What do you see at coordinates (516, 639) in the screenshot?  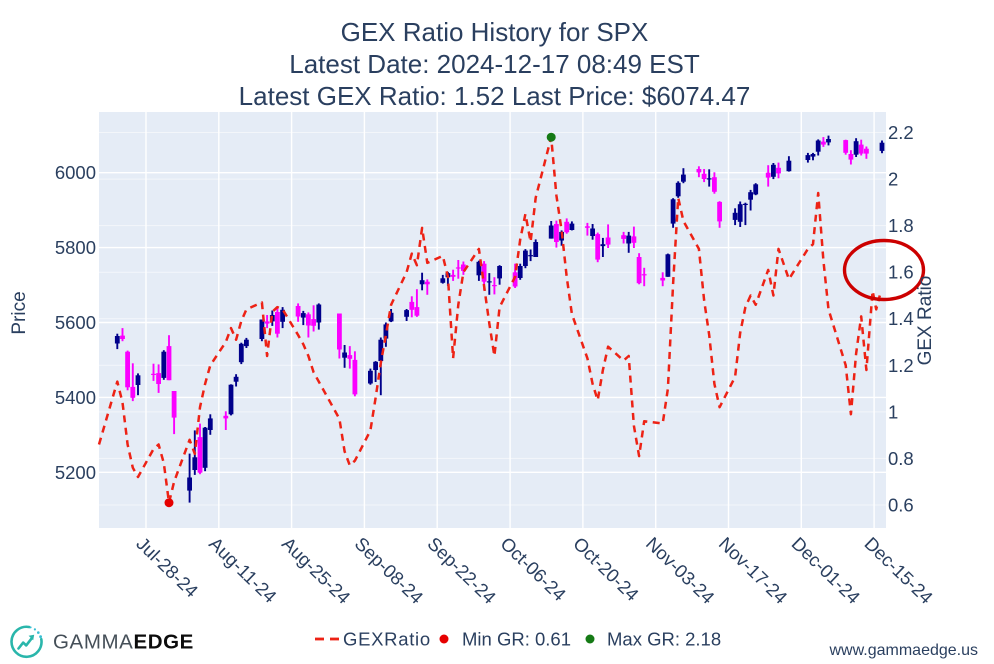 I see `svg-text: Min GR: 0.61` at bounding box center [516, 639].